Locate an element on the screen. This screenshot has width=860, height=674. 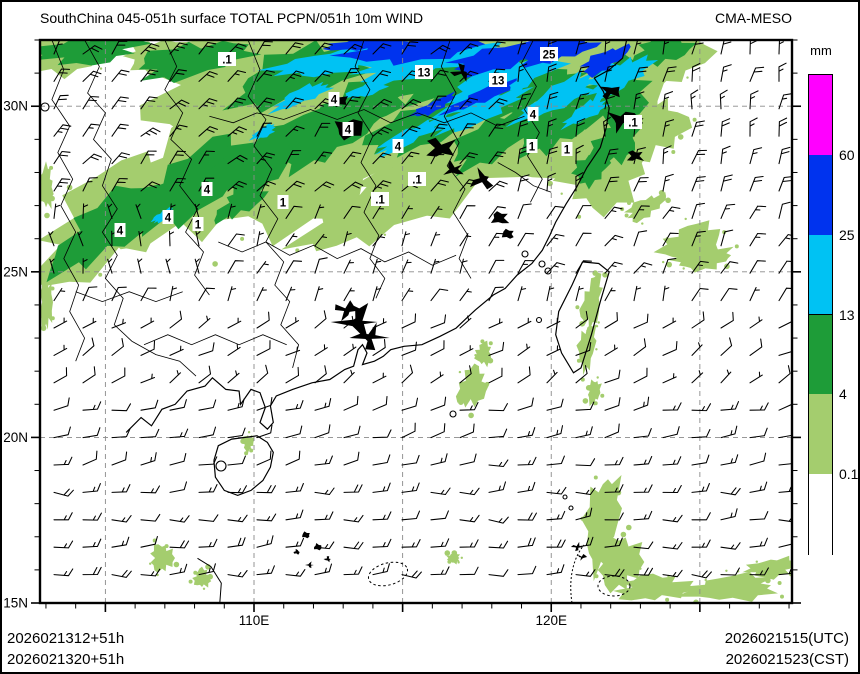
hainan-island is located at coordinates (243, 466).